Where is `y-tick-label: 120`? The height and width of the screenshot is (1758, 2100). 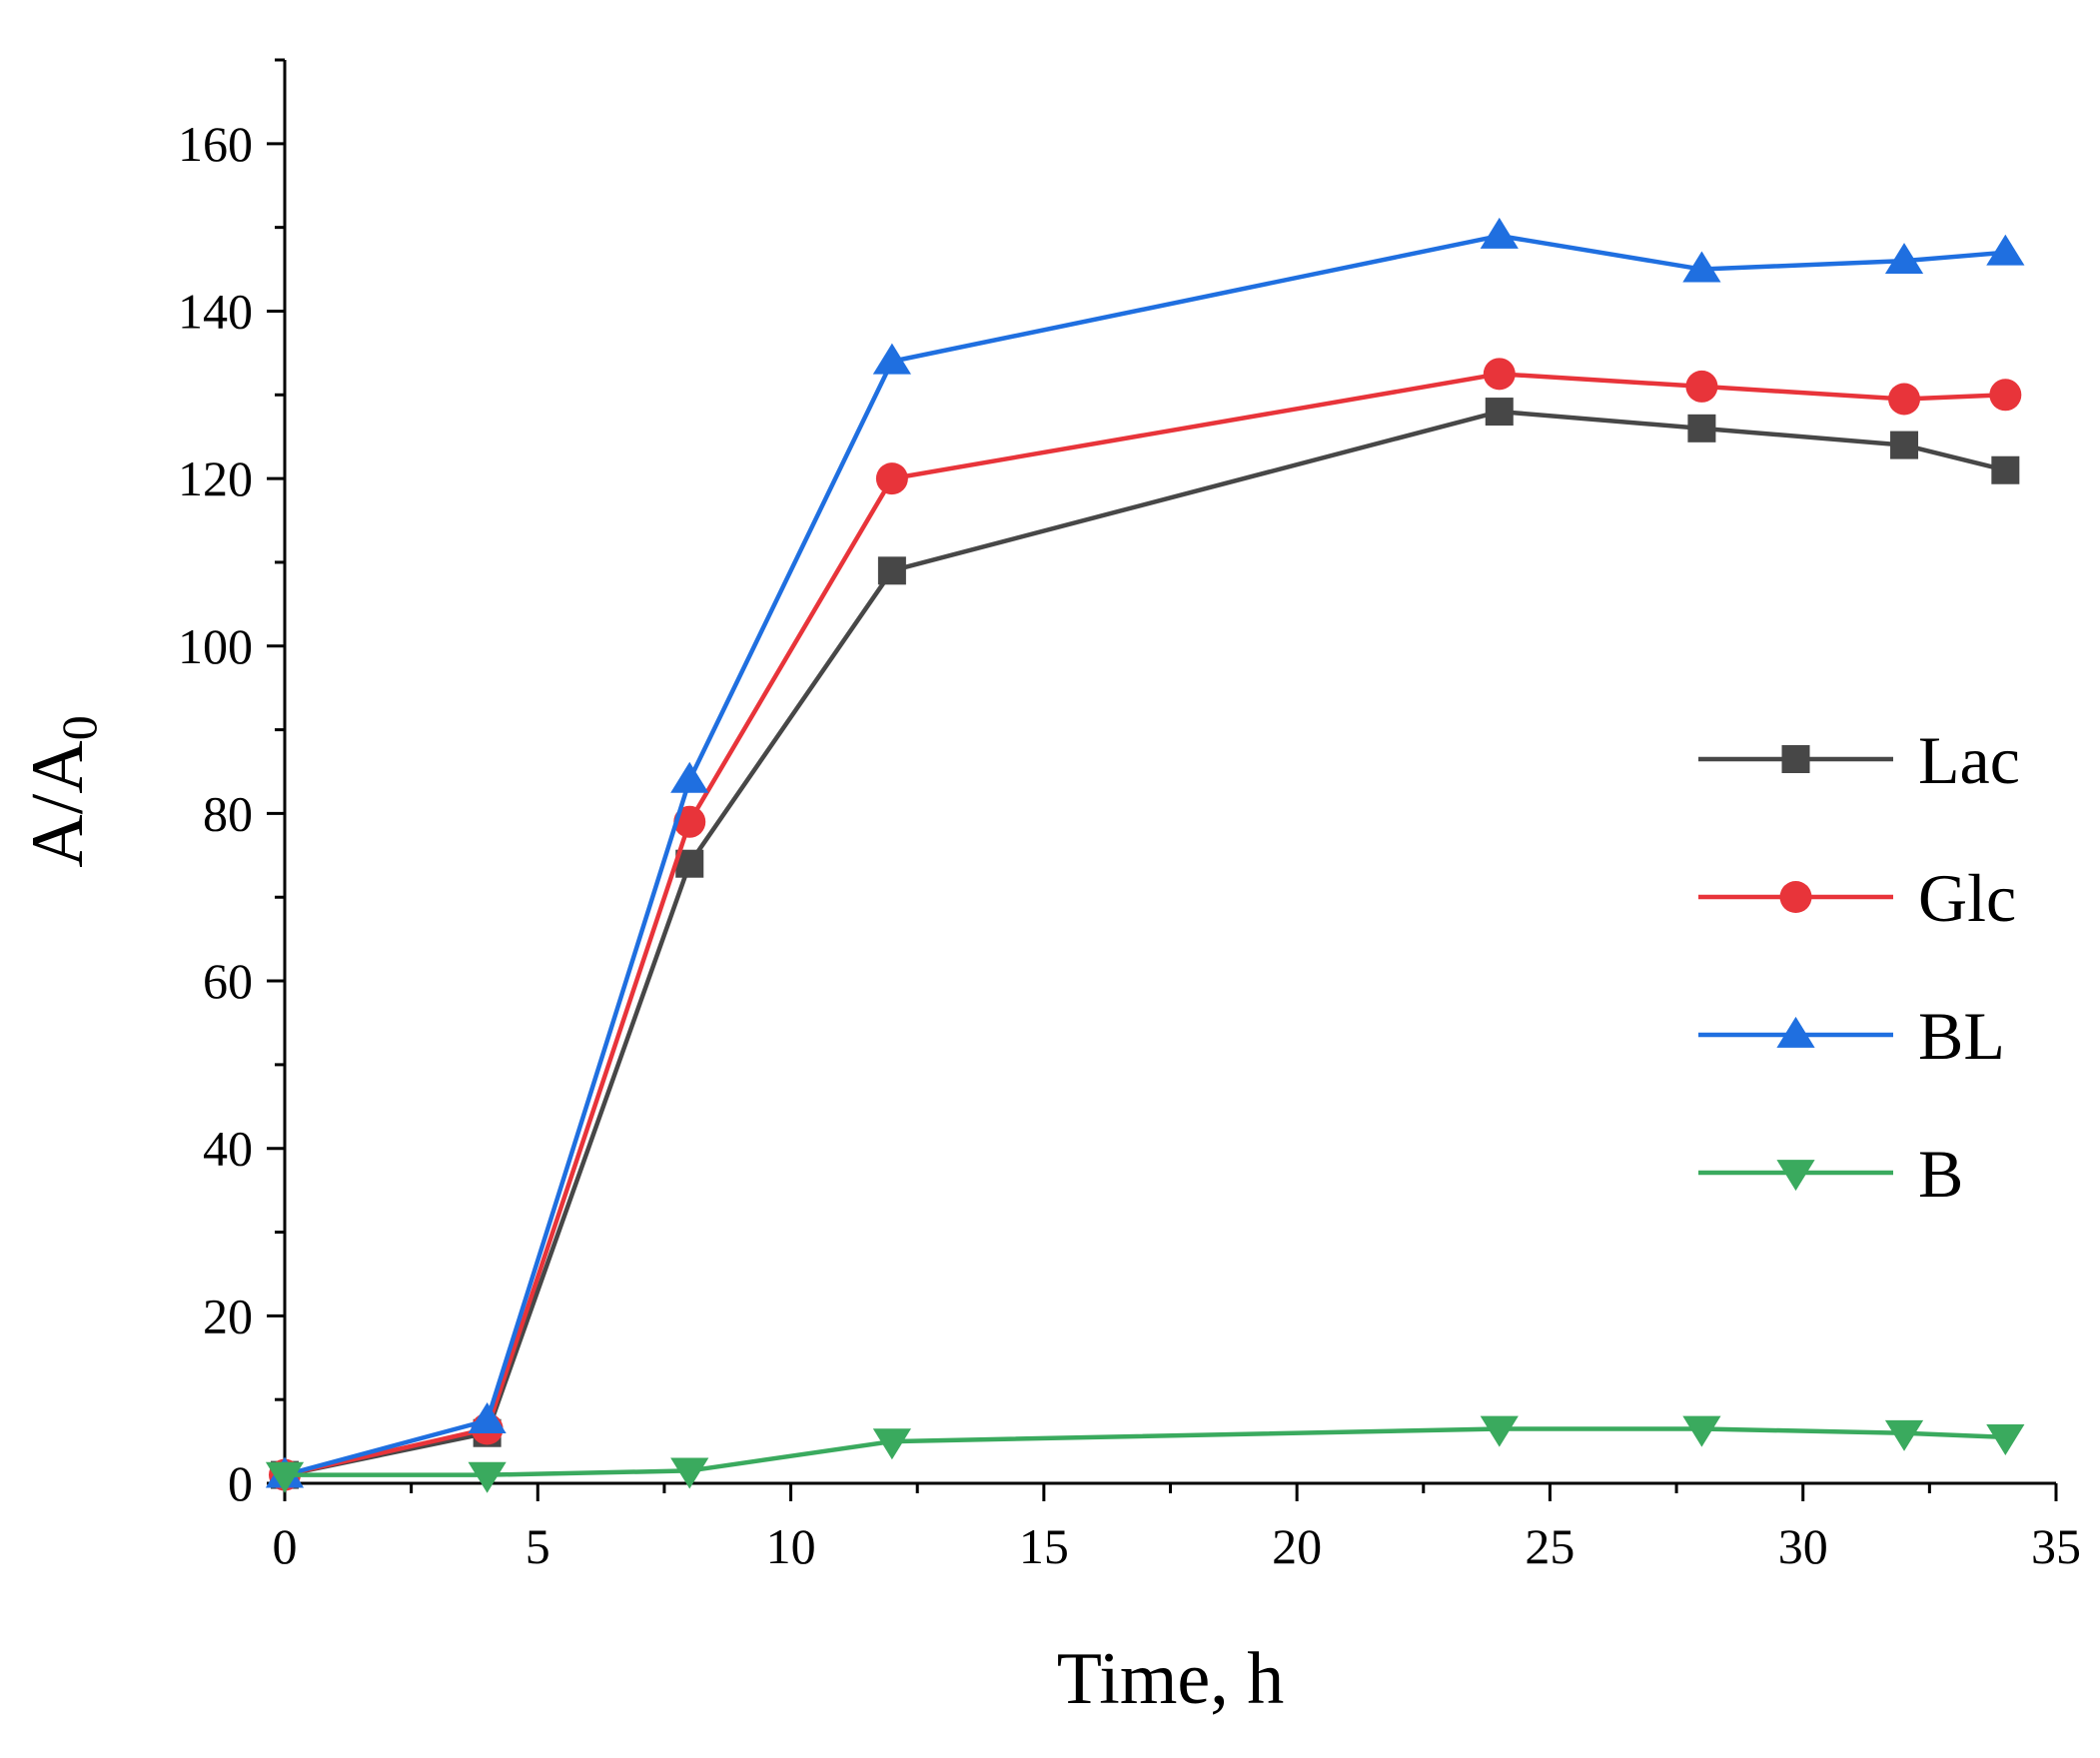 y-tick-label: 120 is located at coordinates (216, 478).